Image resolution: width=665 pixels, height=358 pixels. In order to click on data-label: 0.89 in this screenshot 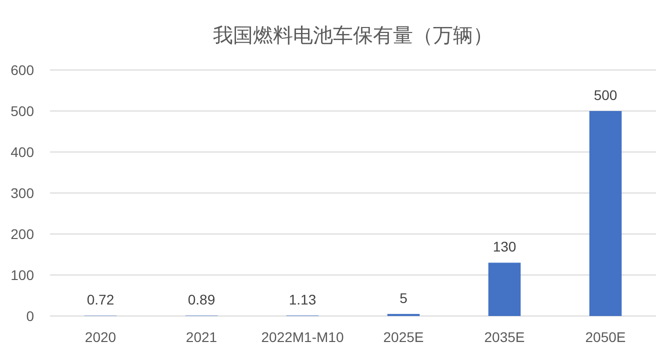, I will do `click(202, 300)`.